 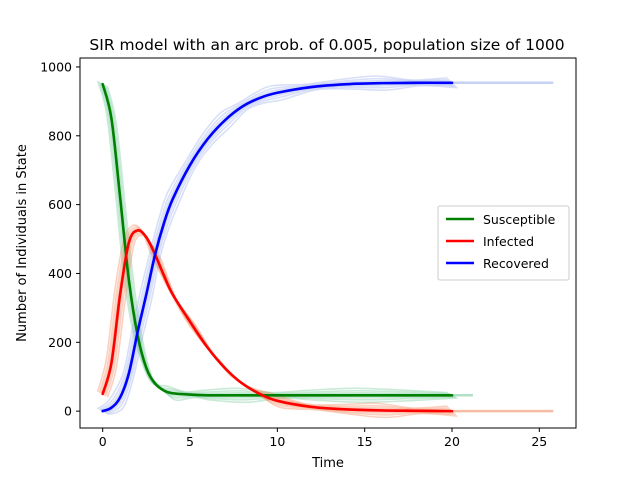 I want to click on x-tick-label: 25, so click(x=539, y=441).